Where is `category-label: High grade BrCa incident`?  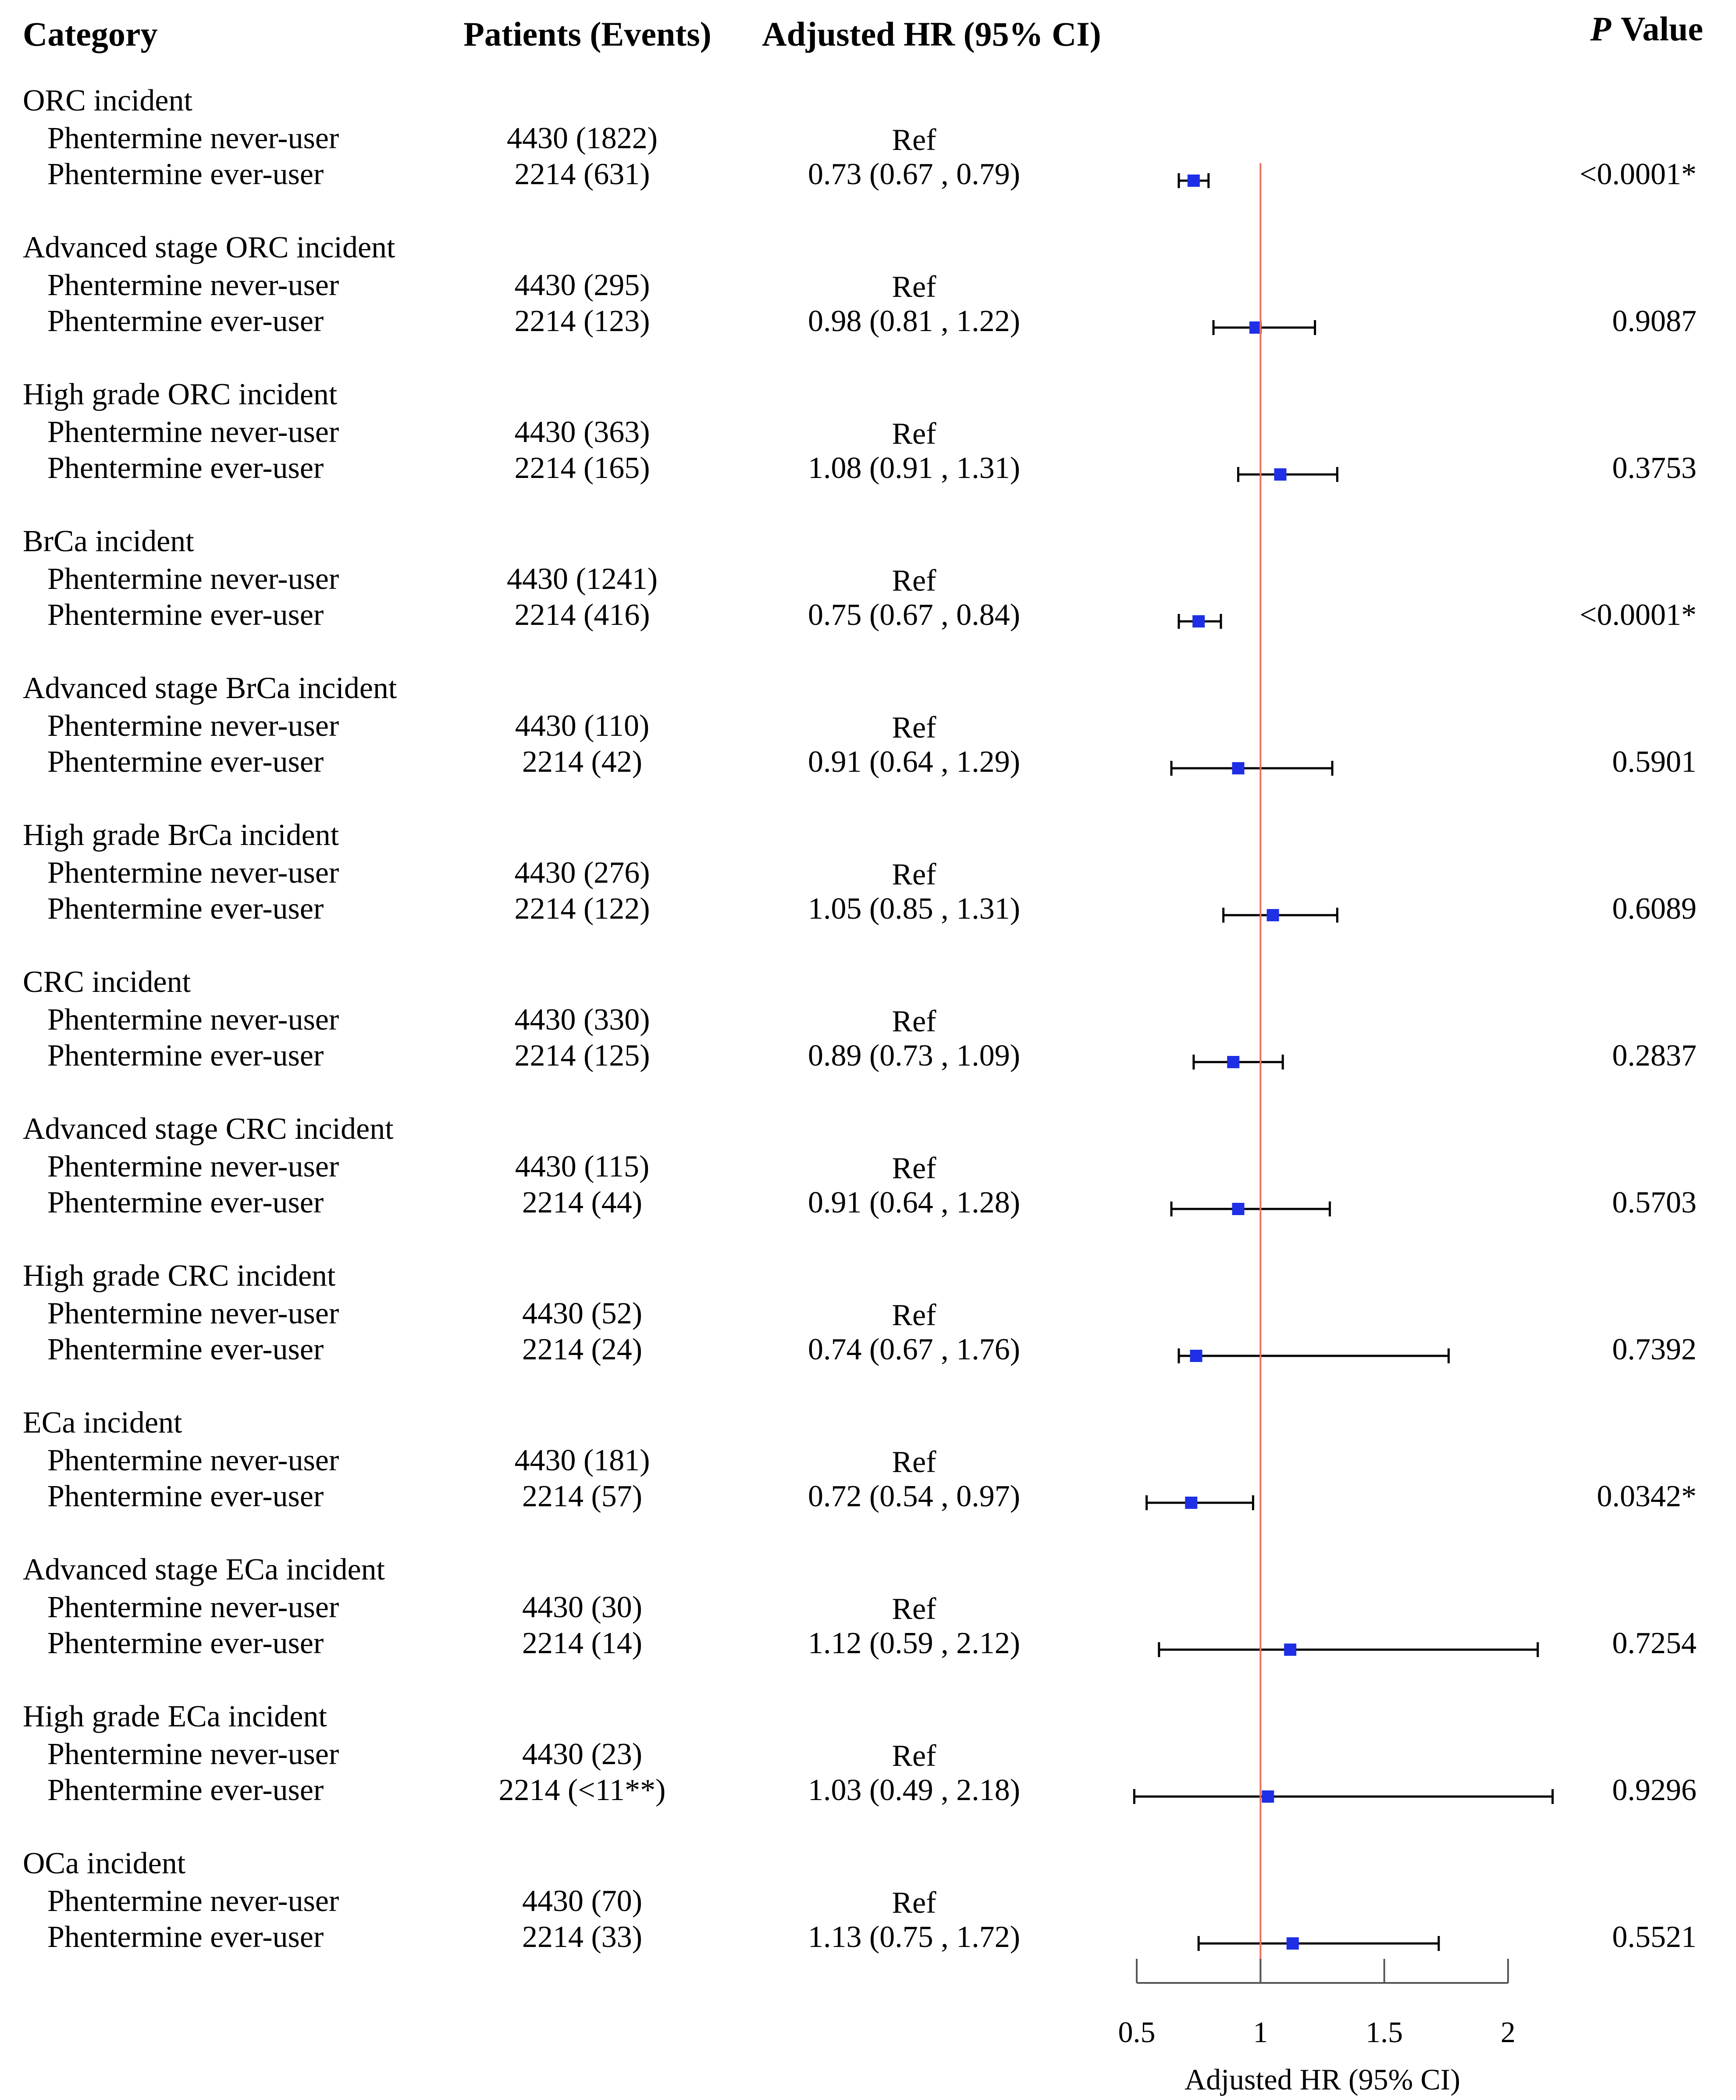 category-label: High grade BrCa incident is located at coordinates (181, 835).